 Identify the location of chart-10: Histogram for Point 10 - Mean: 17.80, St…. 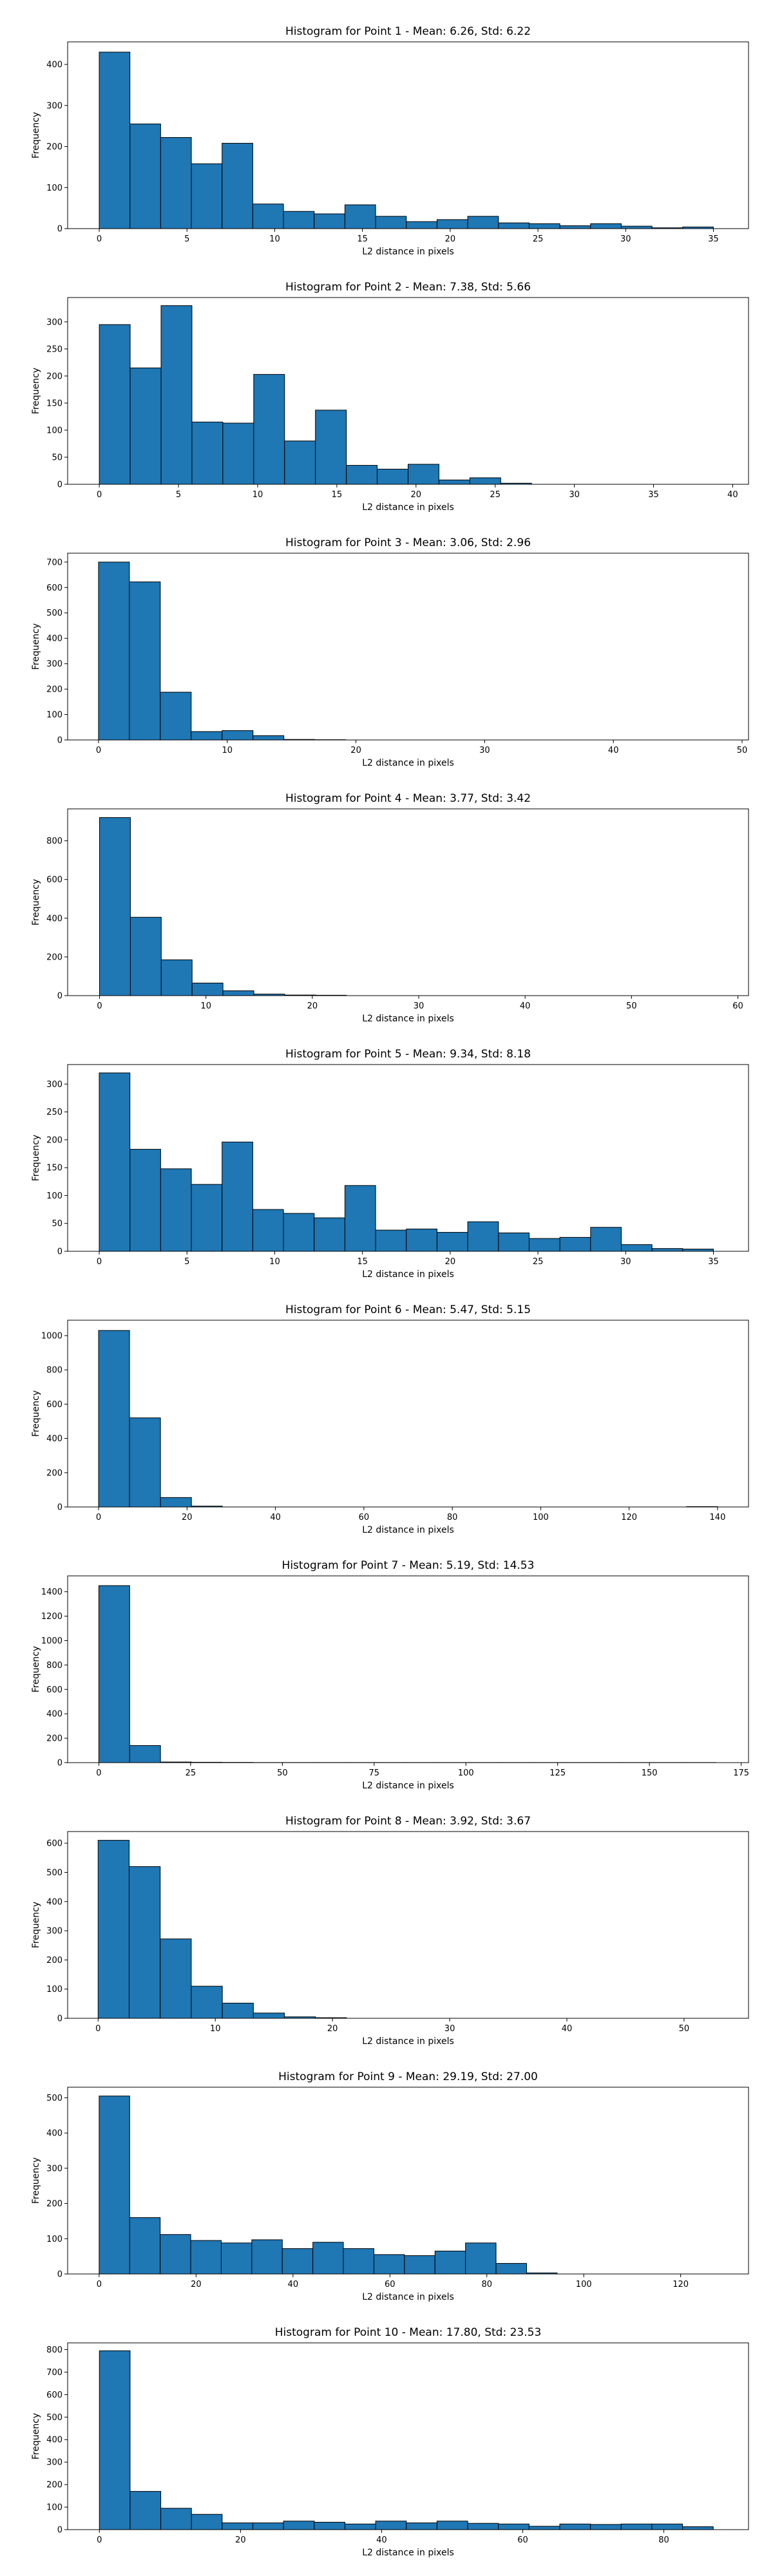
(390, 2442).